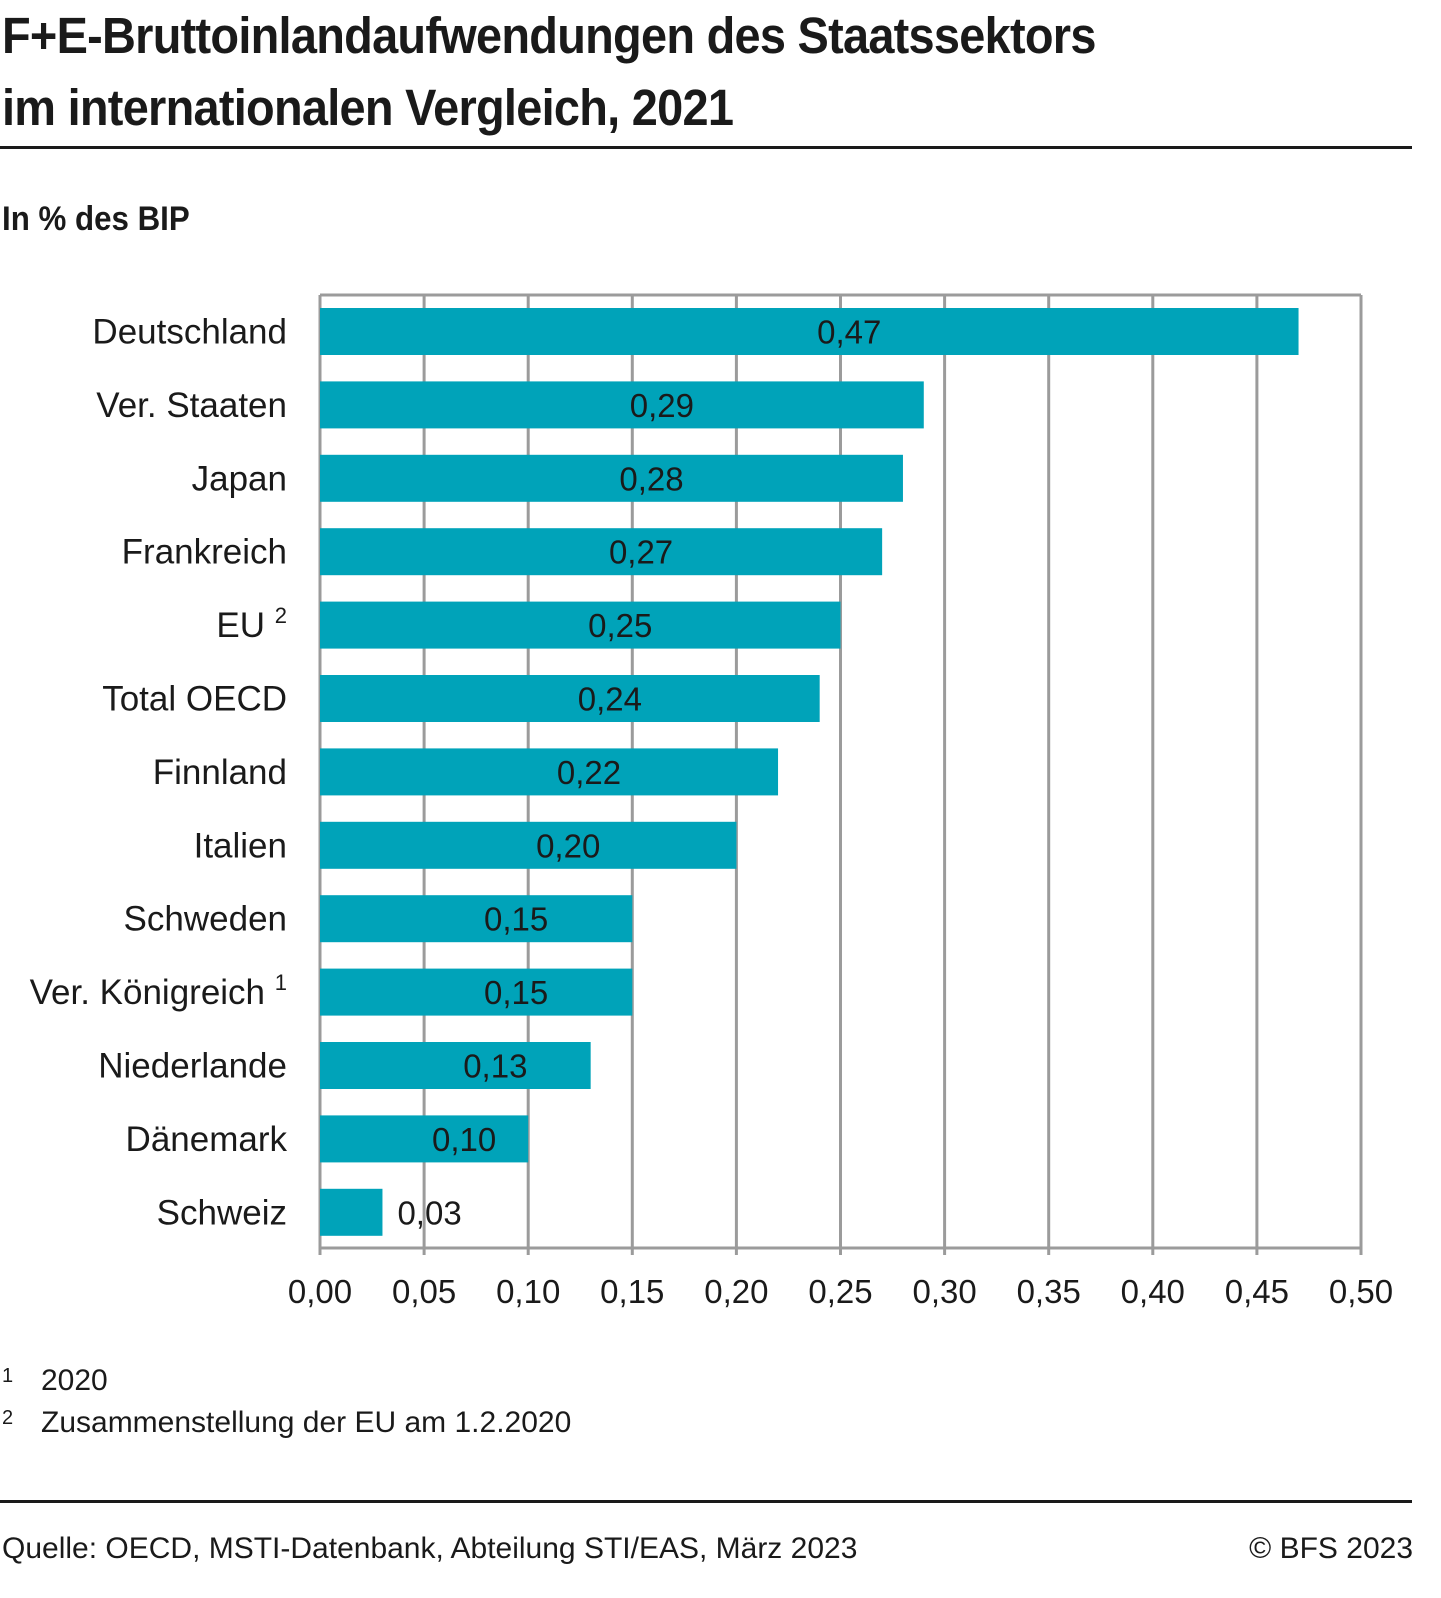  Describe the element at coordinates (1257, 1291) in the screenshot. I see `x-tick-label: 0,45` at that location.